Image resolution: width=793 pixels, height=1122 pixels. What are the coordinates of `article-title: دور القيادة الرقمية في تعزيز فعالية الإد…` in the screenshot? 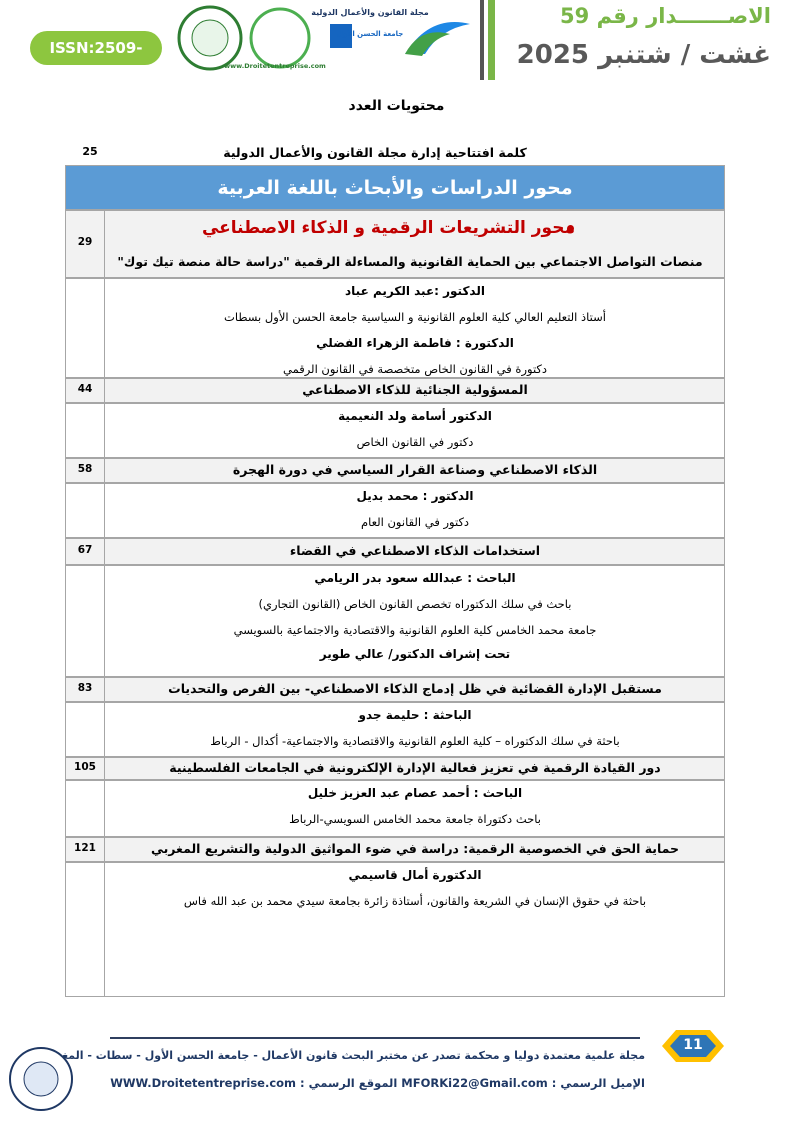 It's located at (415, 767).